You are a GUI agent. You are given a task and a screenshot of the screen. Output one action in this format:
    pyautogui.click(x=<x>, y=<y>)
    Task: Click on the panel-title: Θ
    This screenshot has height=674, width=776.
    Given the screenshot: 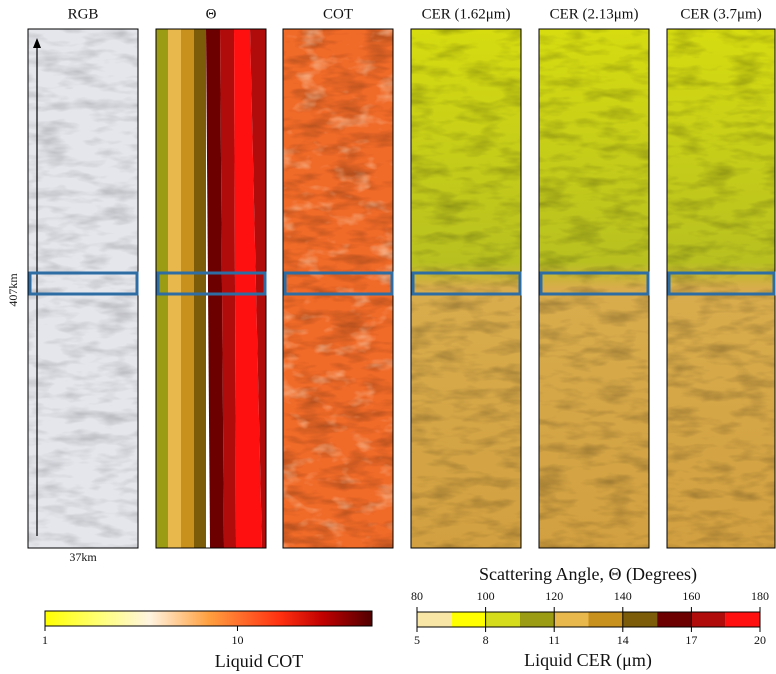 What is the action you would take?
    pyautogui.click(x=211, y=14)
    